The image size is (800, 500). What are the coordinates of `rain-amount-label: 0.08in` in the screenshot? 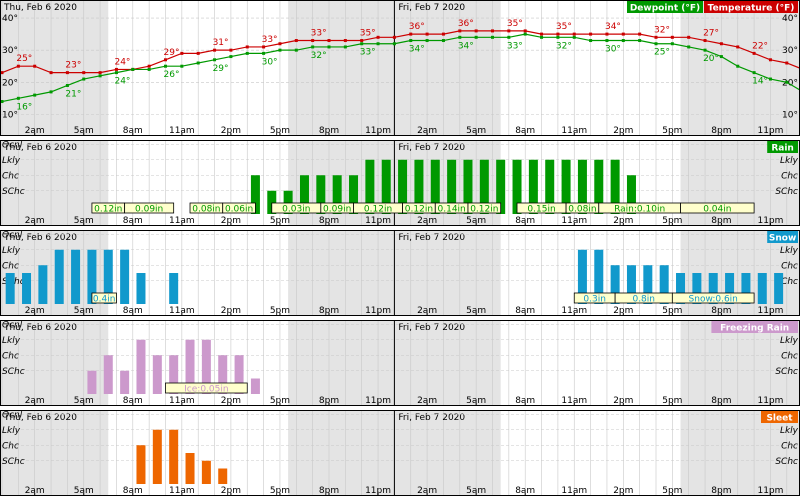 It's located at (582, 210).